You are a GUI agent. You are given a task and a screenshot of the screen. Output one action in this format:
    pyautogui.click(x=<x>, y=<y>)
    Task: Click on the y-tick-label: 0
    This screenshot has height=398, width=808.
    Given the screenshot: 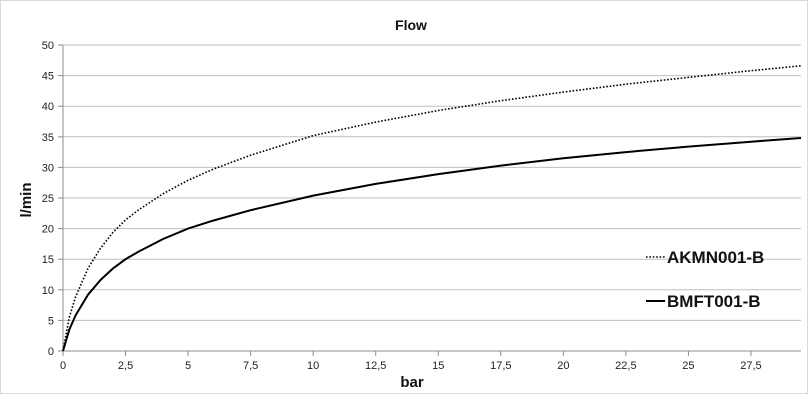 What is the action you would take?
    pyautogui.click(x=51, y=352)
    